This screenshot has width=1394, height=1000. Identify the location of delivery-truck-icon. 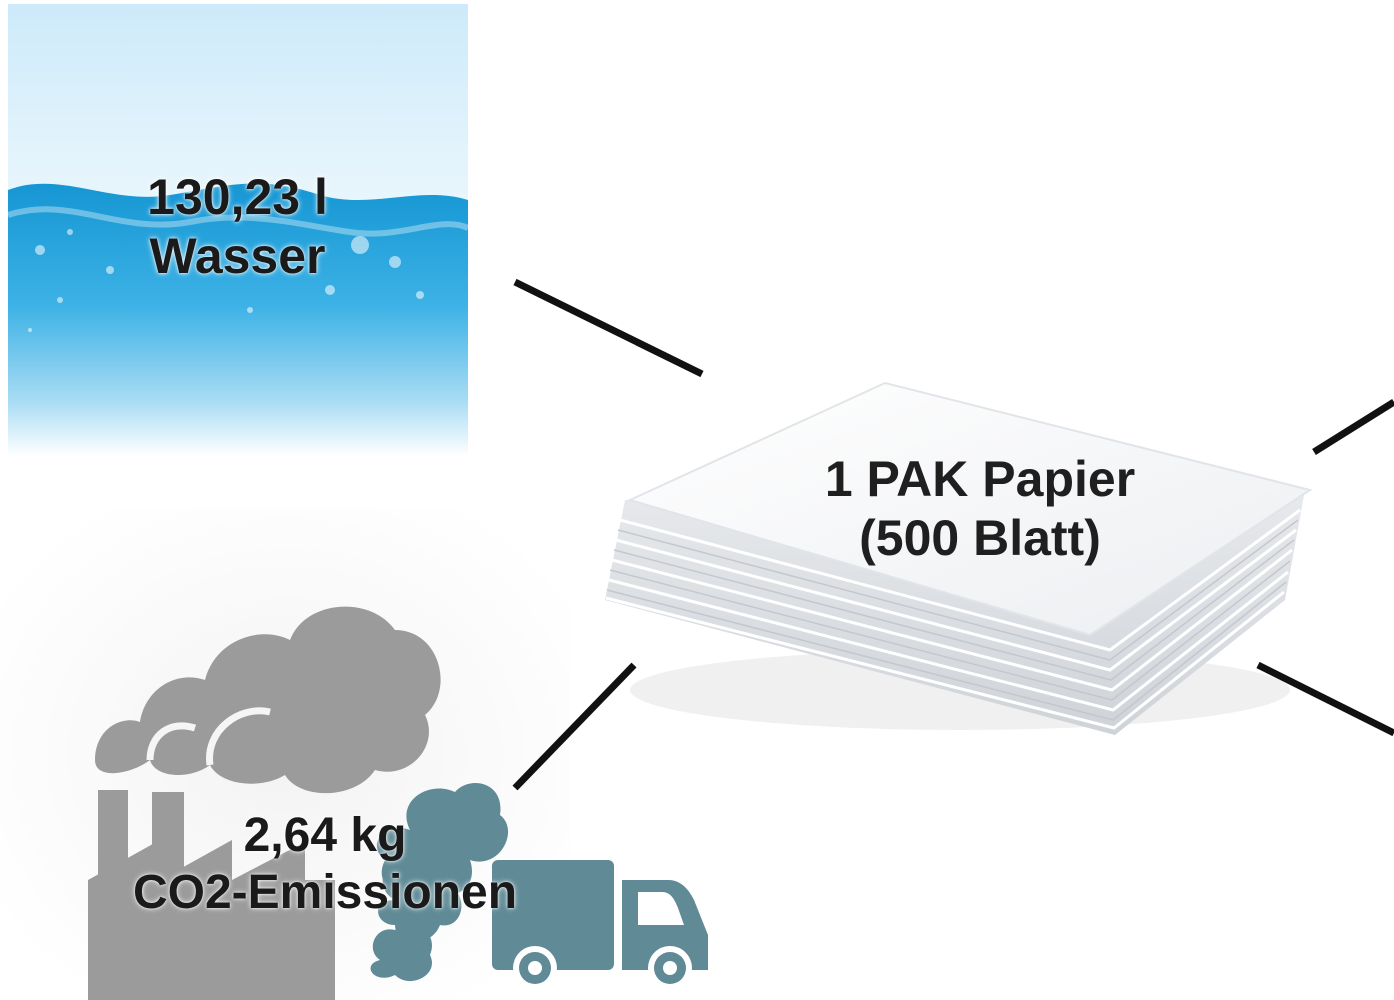
(539, 886).